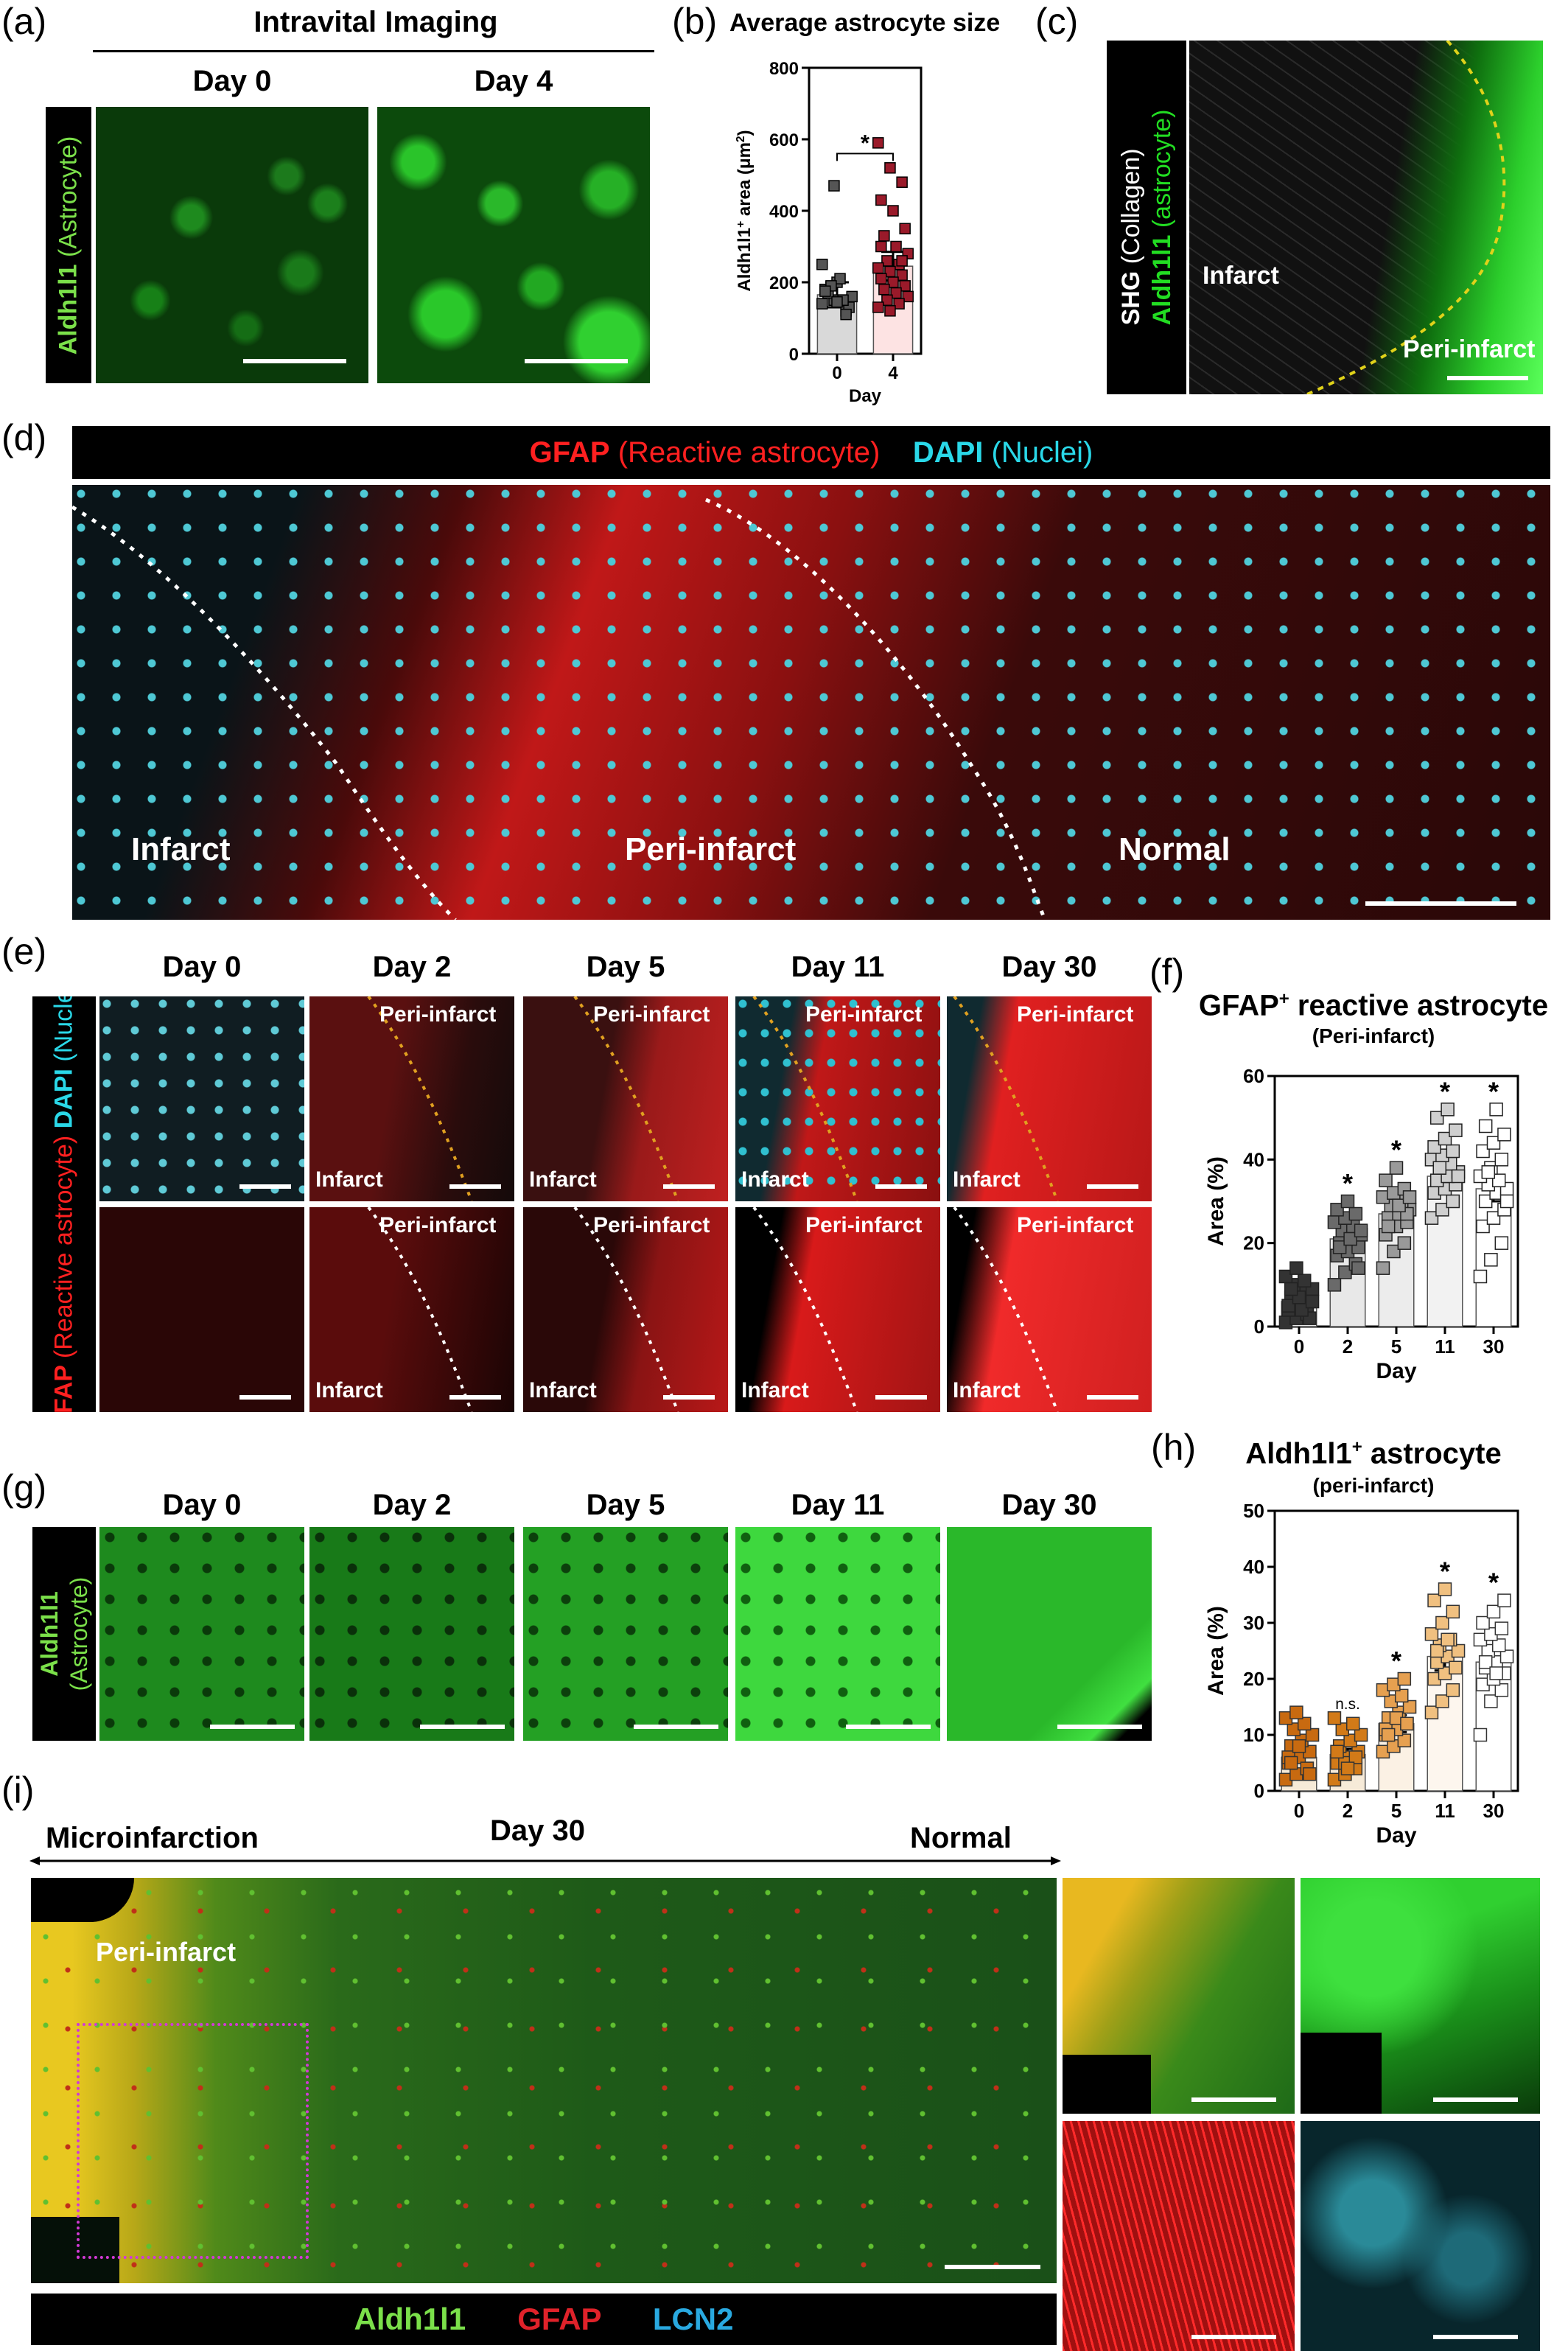 The image size is (1568, 2351). Describe the element at coordinates (412, 967) in the screenshot. I see `panel-e-day-label: Day 2` at that location.